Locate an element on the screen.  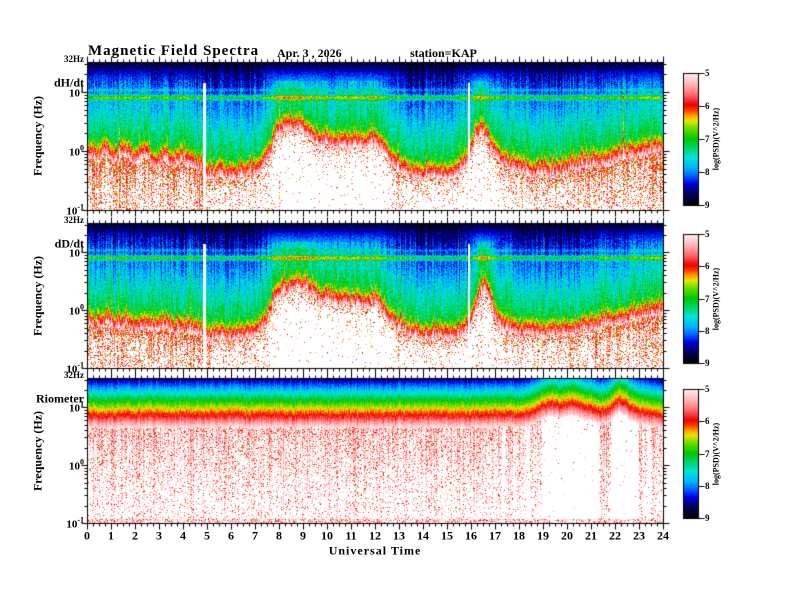
x-tick-label: 16 is located at coordinates (471, 535).